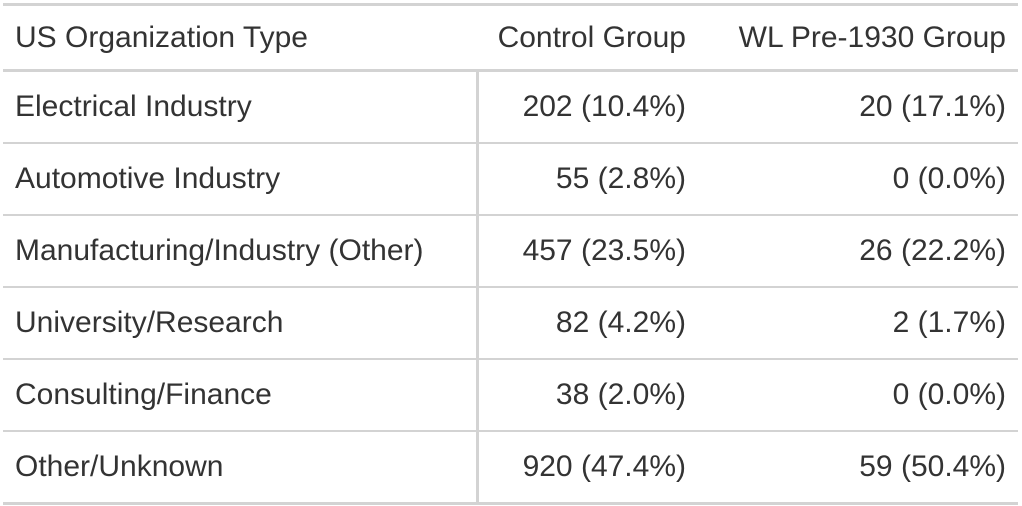 The width and height of the screenshot is (1022, 506). I want to click on table-row: Automotive Industry 55 (2.8%) 0 (0.0%), so click(510, 179).